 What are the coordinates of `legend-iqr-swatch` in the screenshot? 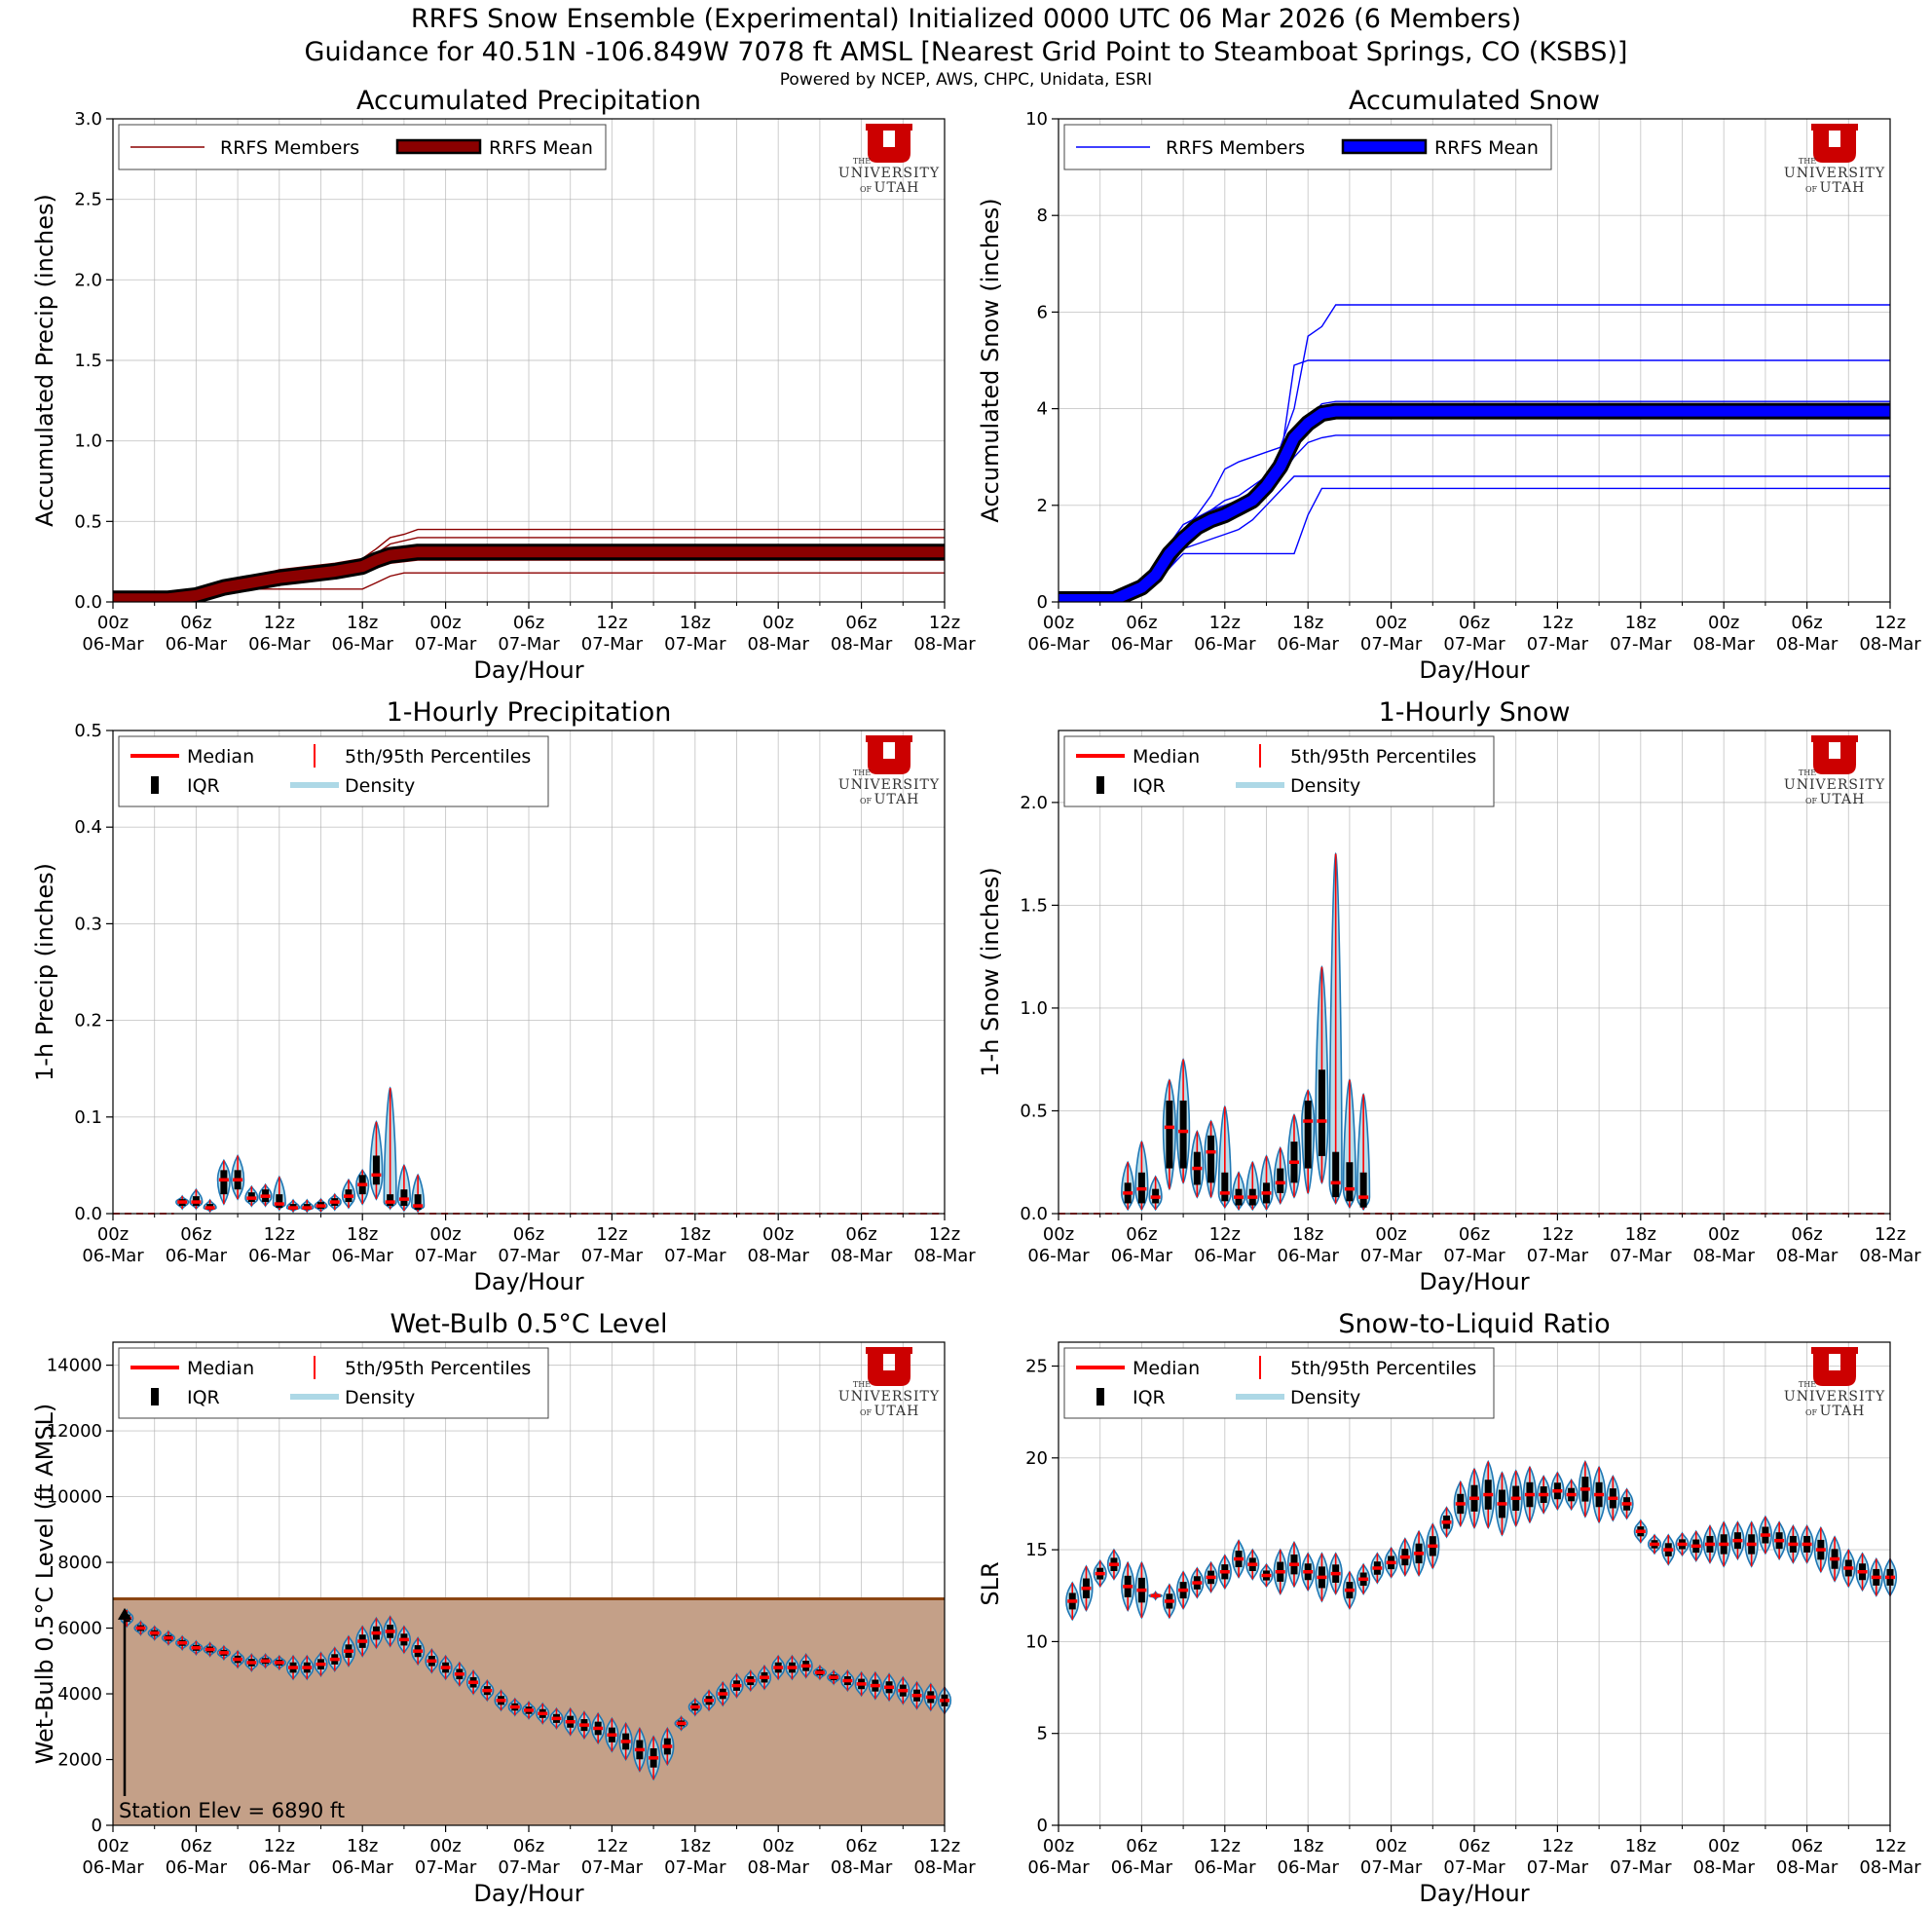 It's located at (1100, 785).